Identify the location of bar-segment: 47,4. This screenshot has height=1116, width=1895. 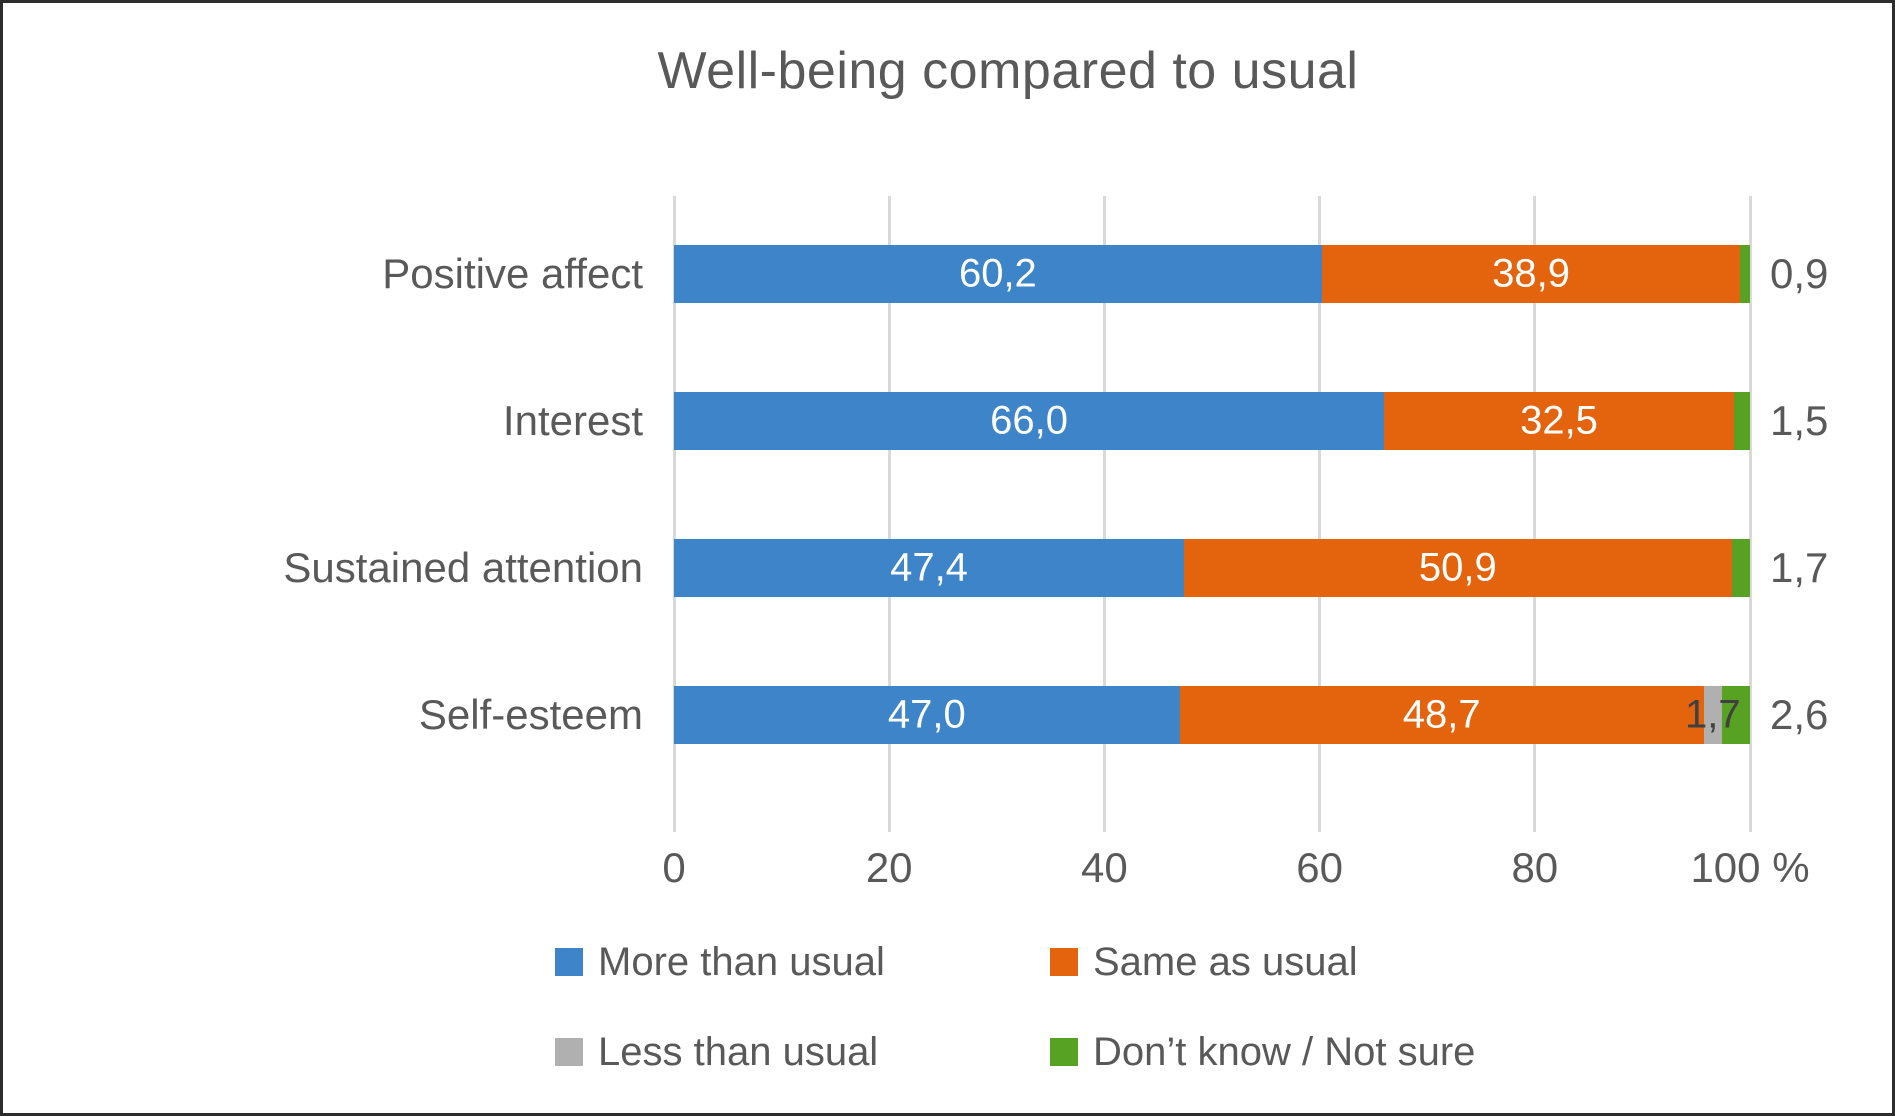
(929, 568).